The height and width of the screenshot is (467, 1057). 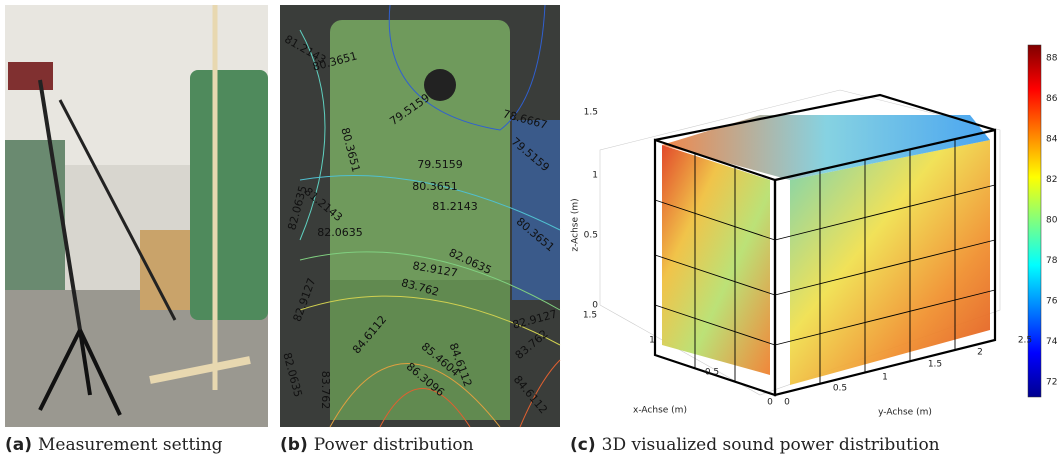 I want to click on x-tick-label: 0, so click(x=770, y=403).